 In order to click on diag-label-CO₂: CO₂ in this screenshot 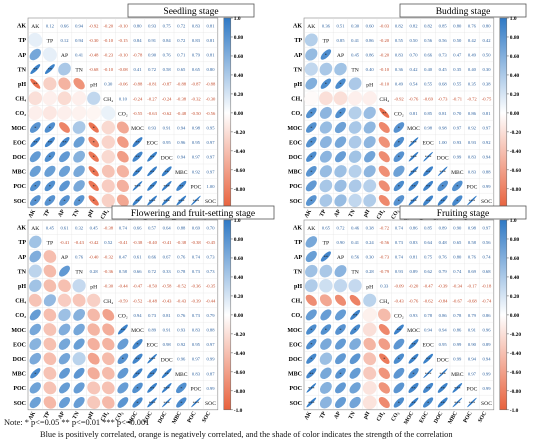, I will do `click(123, 317)`.